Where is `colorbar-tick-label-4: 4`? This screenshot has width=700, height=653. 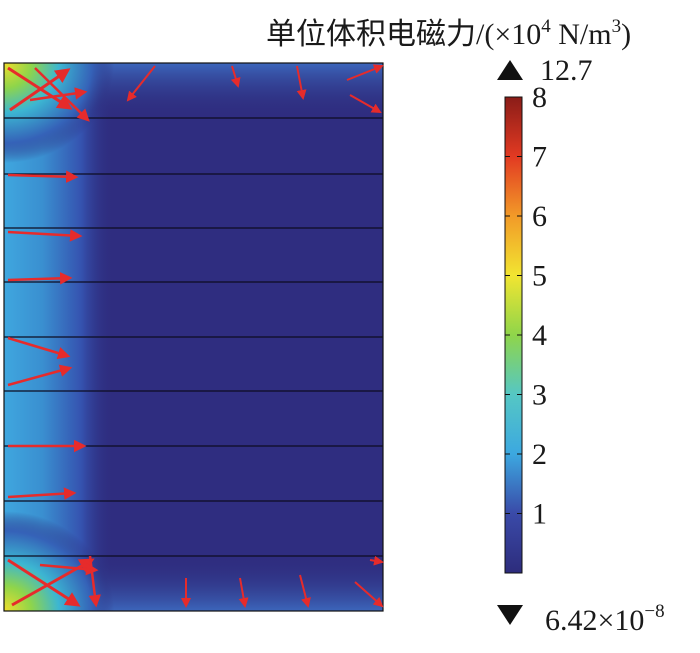
colorbar-tick-label-4: 4 is located at coordinates (539, 335).